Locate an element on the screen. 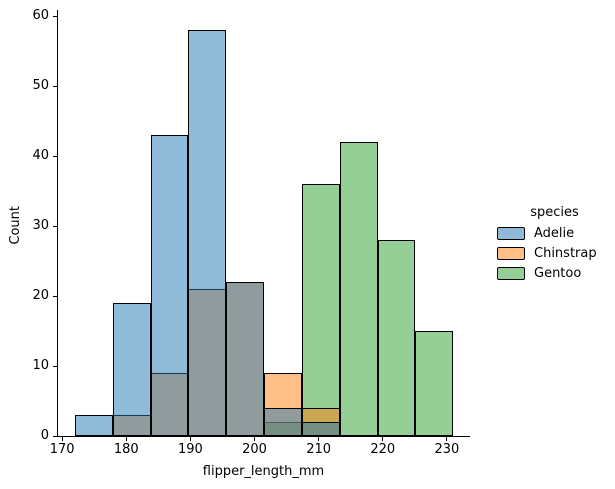  legend: species Adelie Chinstrap Gentoo is located at coordinates (554, 245).